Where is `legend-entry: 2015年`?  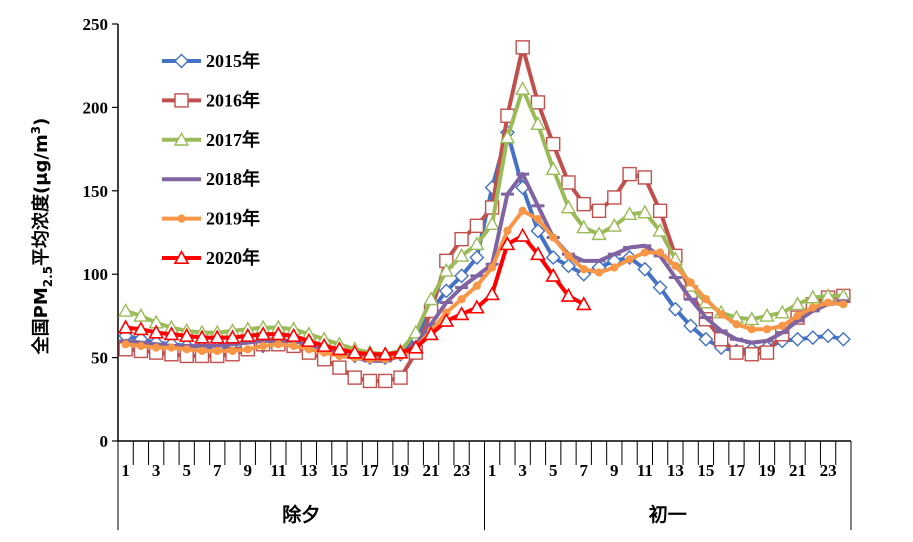 legend-entry: 2015年 is located at coordinates (211, 60).